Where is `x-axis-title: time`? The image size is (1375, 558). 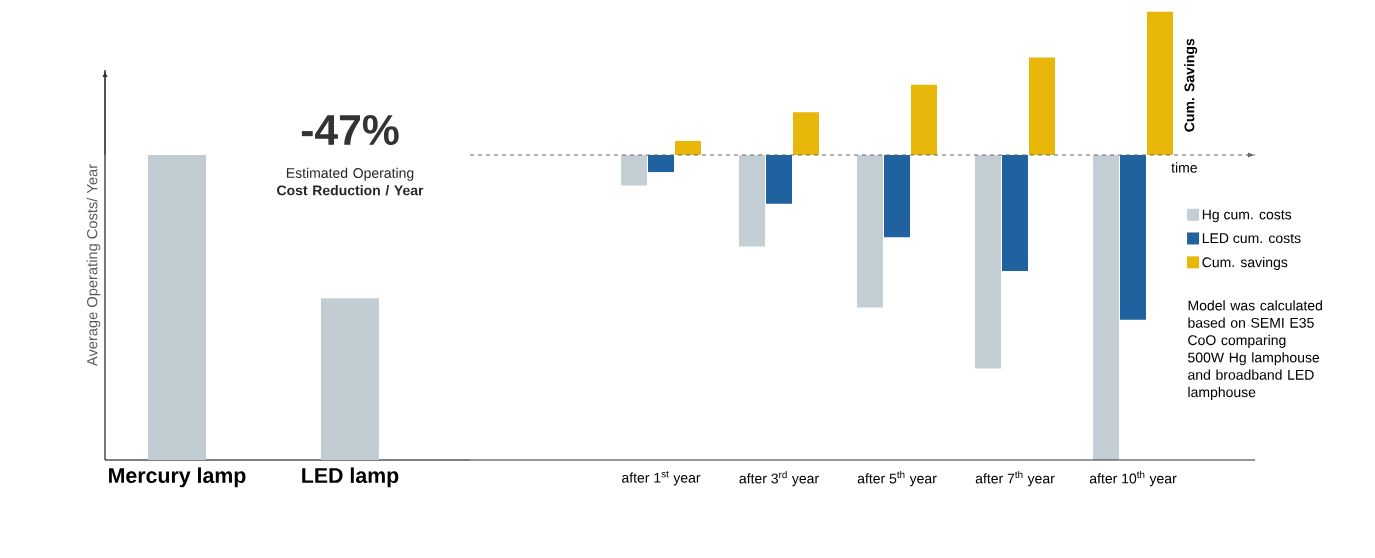
x-axis-title: time is located at coordinates (1184, 167).